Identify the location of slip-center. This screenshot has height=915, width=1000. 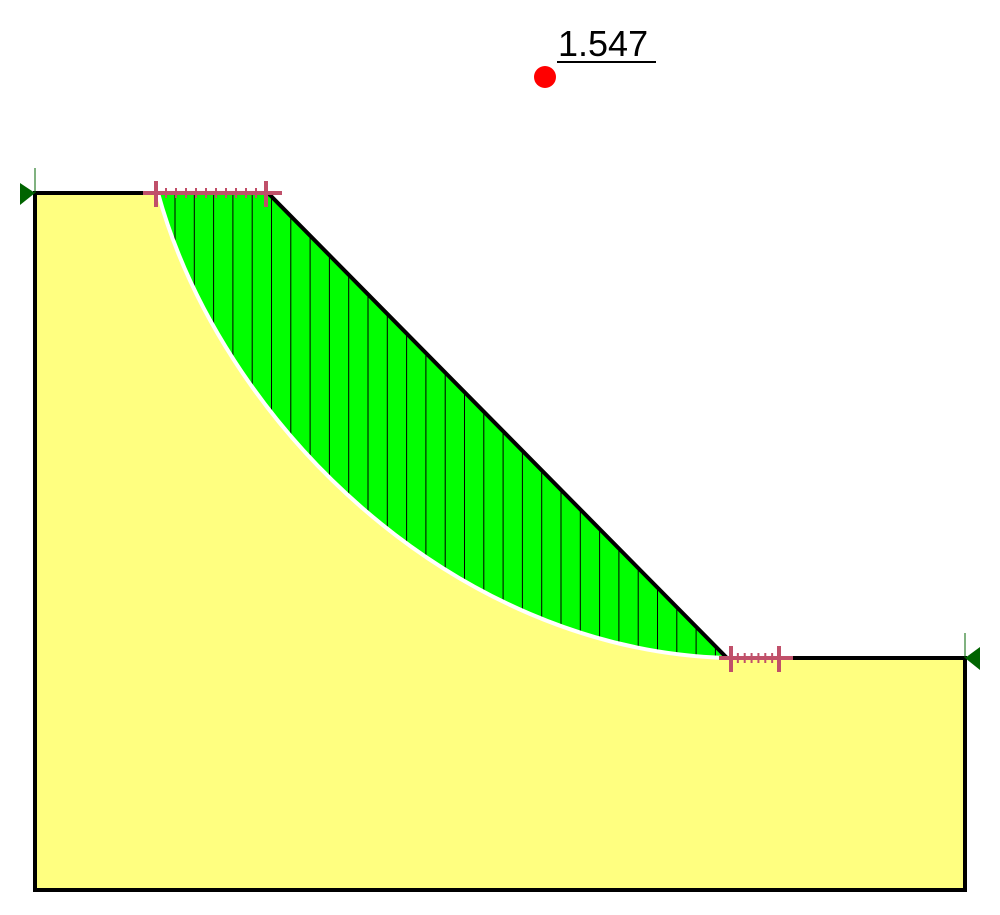
(545, 77).